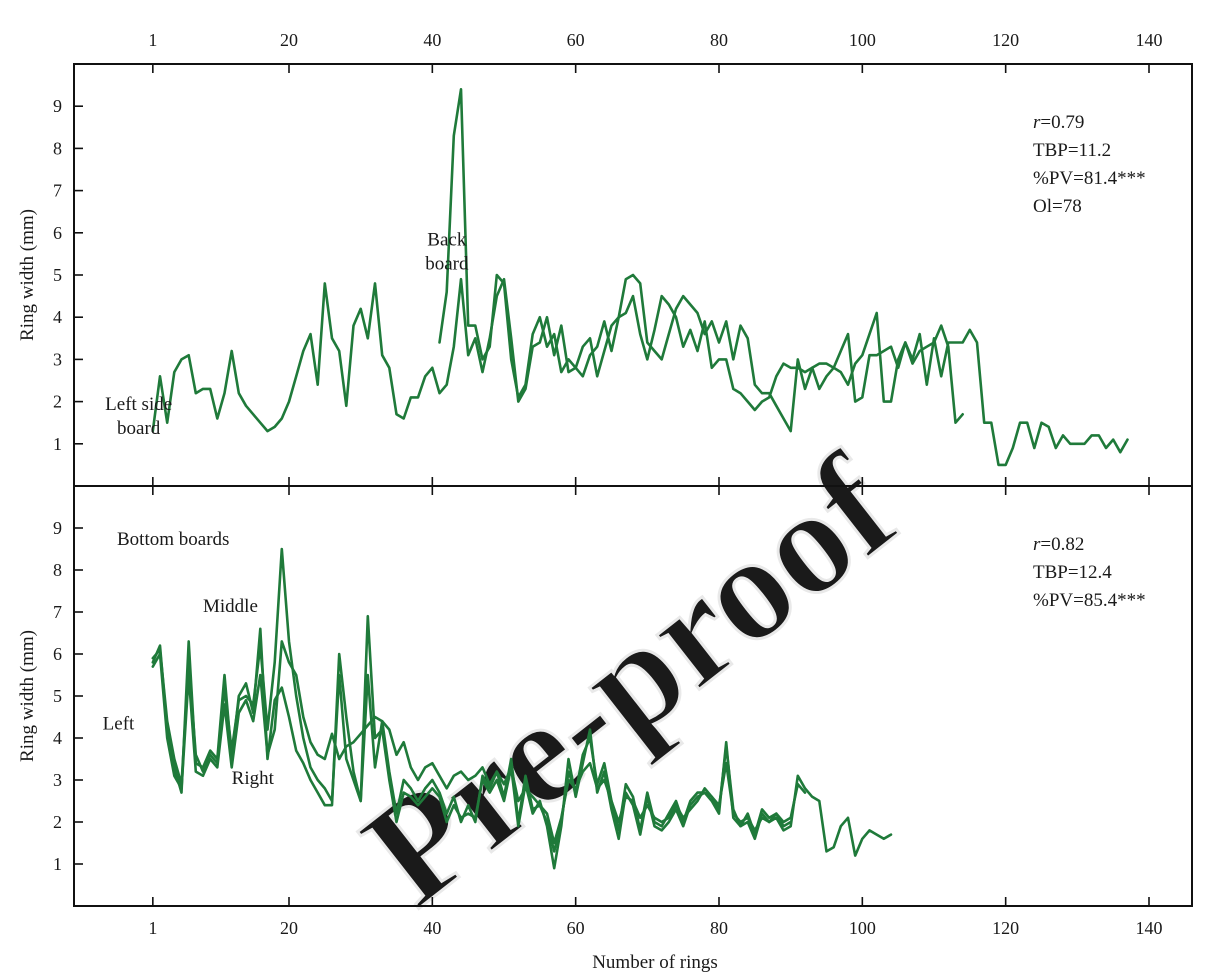 This screenshot has height=976, width=1213. What do you see at coordinates (57, 191) in the screenshot?
I see `top-y-tick-label: 7` at bounding box center [57, 191].